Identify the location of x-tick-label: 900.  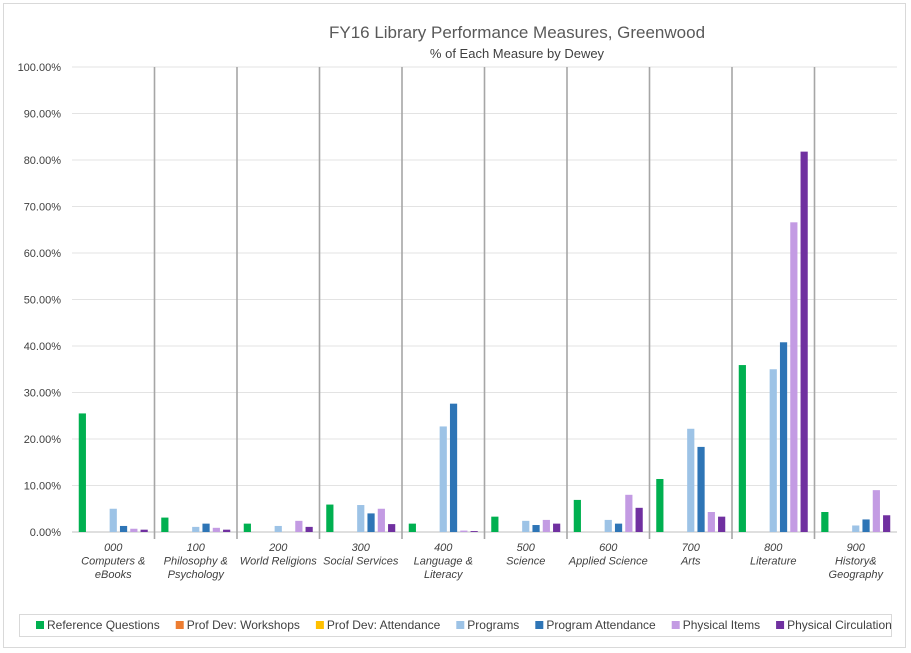
(856, 548).